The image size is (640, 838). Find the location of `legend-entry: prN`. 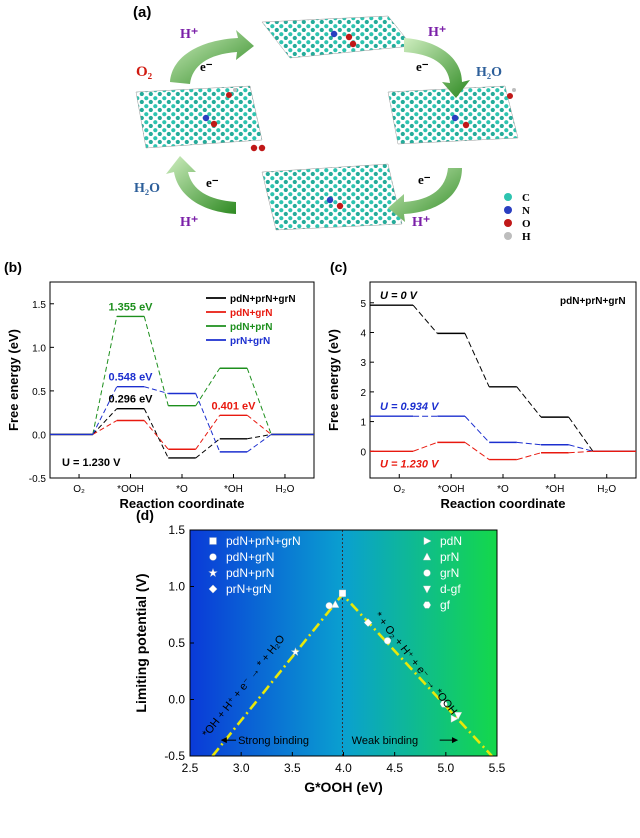

legend-entry: prN is located at coordinates (449, 557).